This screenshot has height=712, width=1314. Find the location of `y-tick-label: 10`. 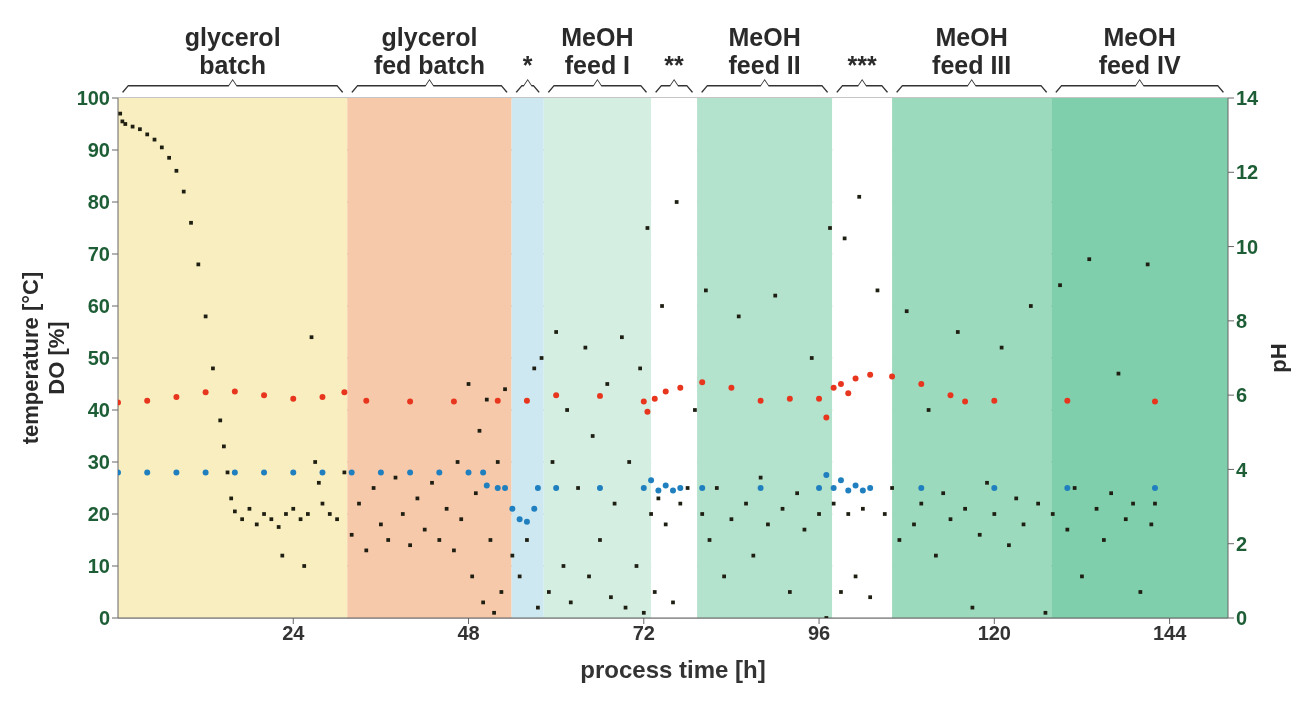

y-tick-label: 10 is located at coordinates (98, 566).